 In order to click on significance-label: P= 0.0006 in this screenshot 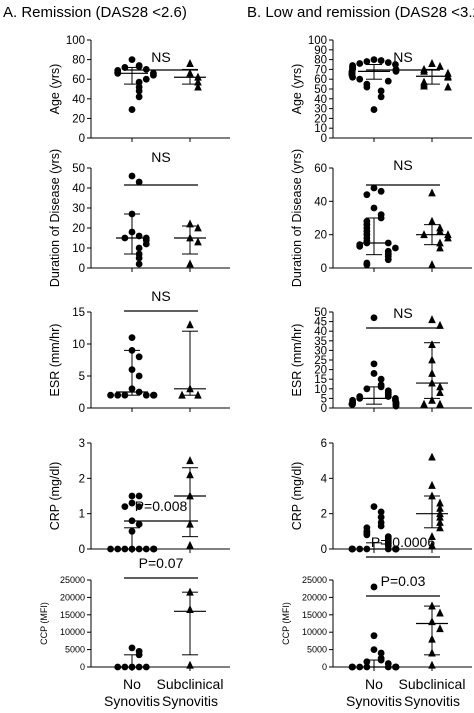, I will do `click(403, 542)`.